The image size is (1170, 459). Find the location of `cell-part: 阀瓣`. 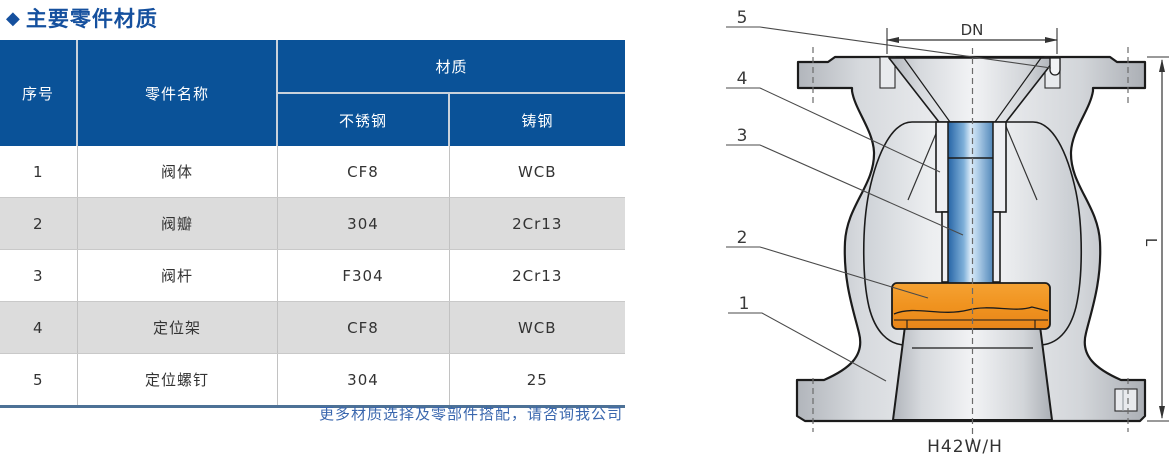

cell-part: 阀瓣 is located at coordinates (177, 223).